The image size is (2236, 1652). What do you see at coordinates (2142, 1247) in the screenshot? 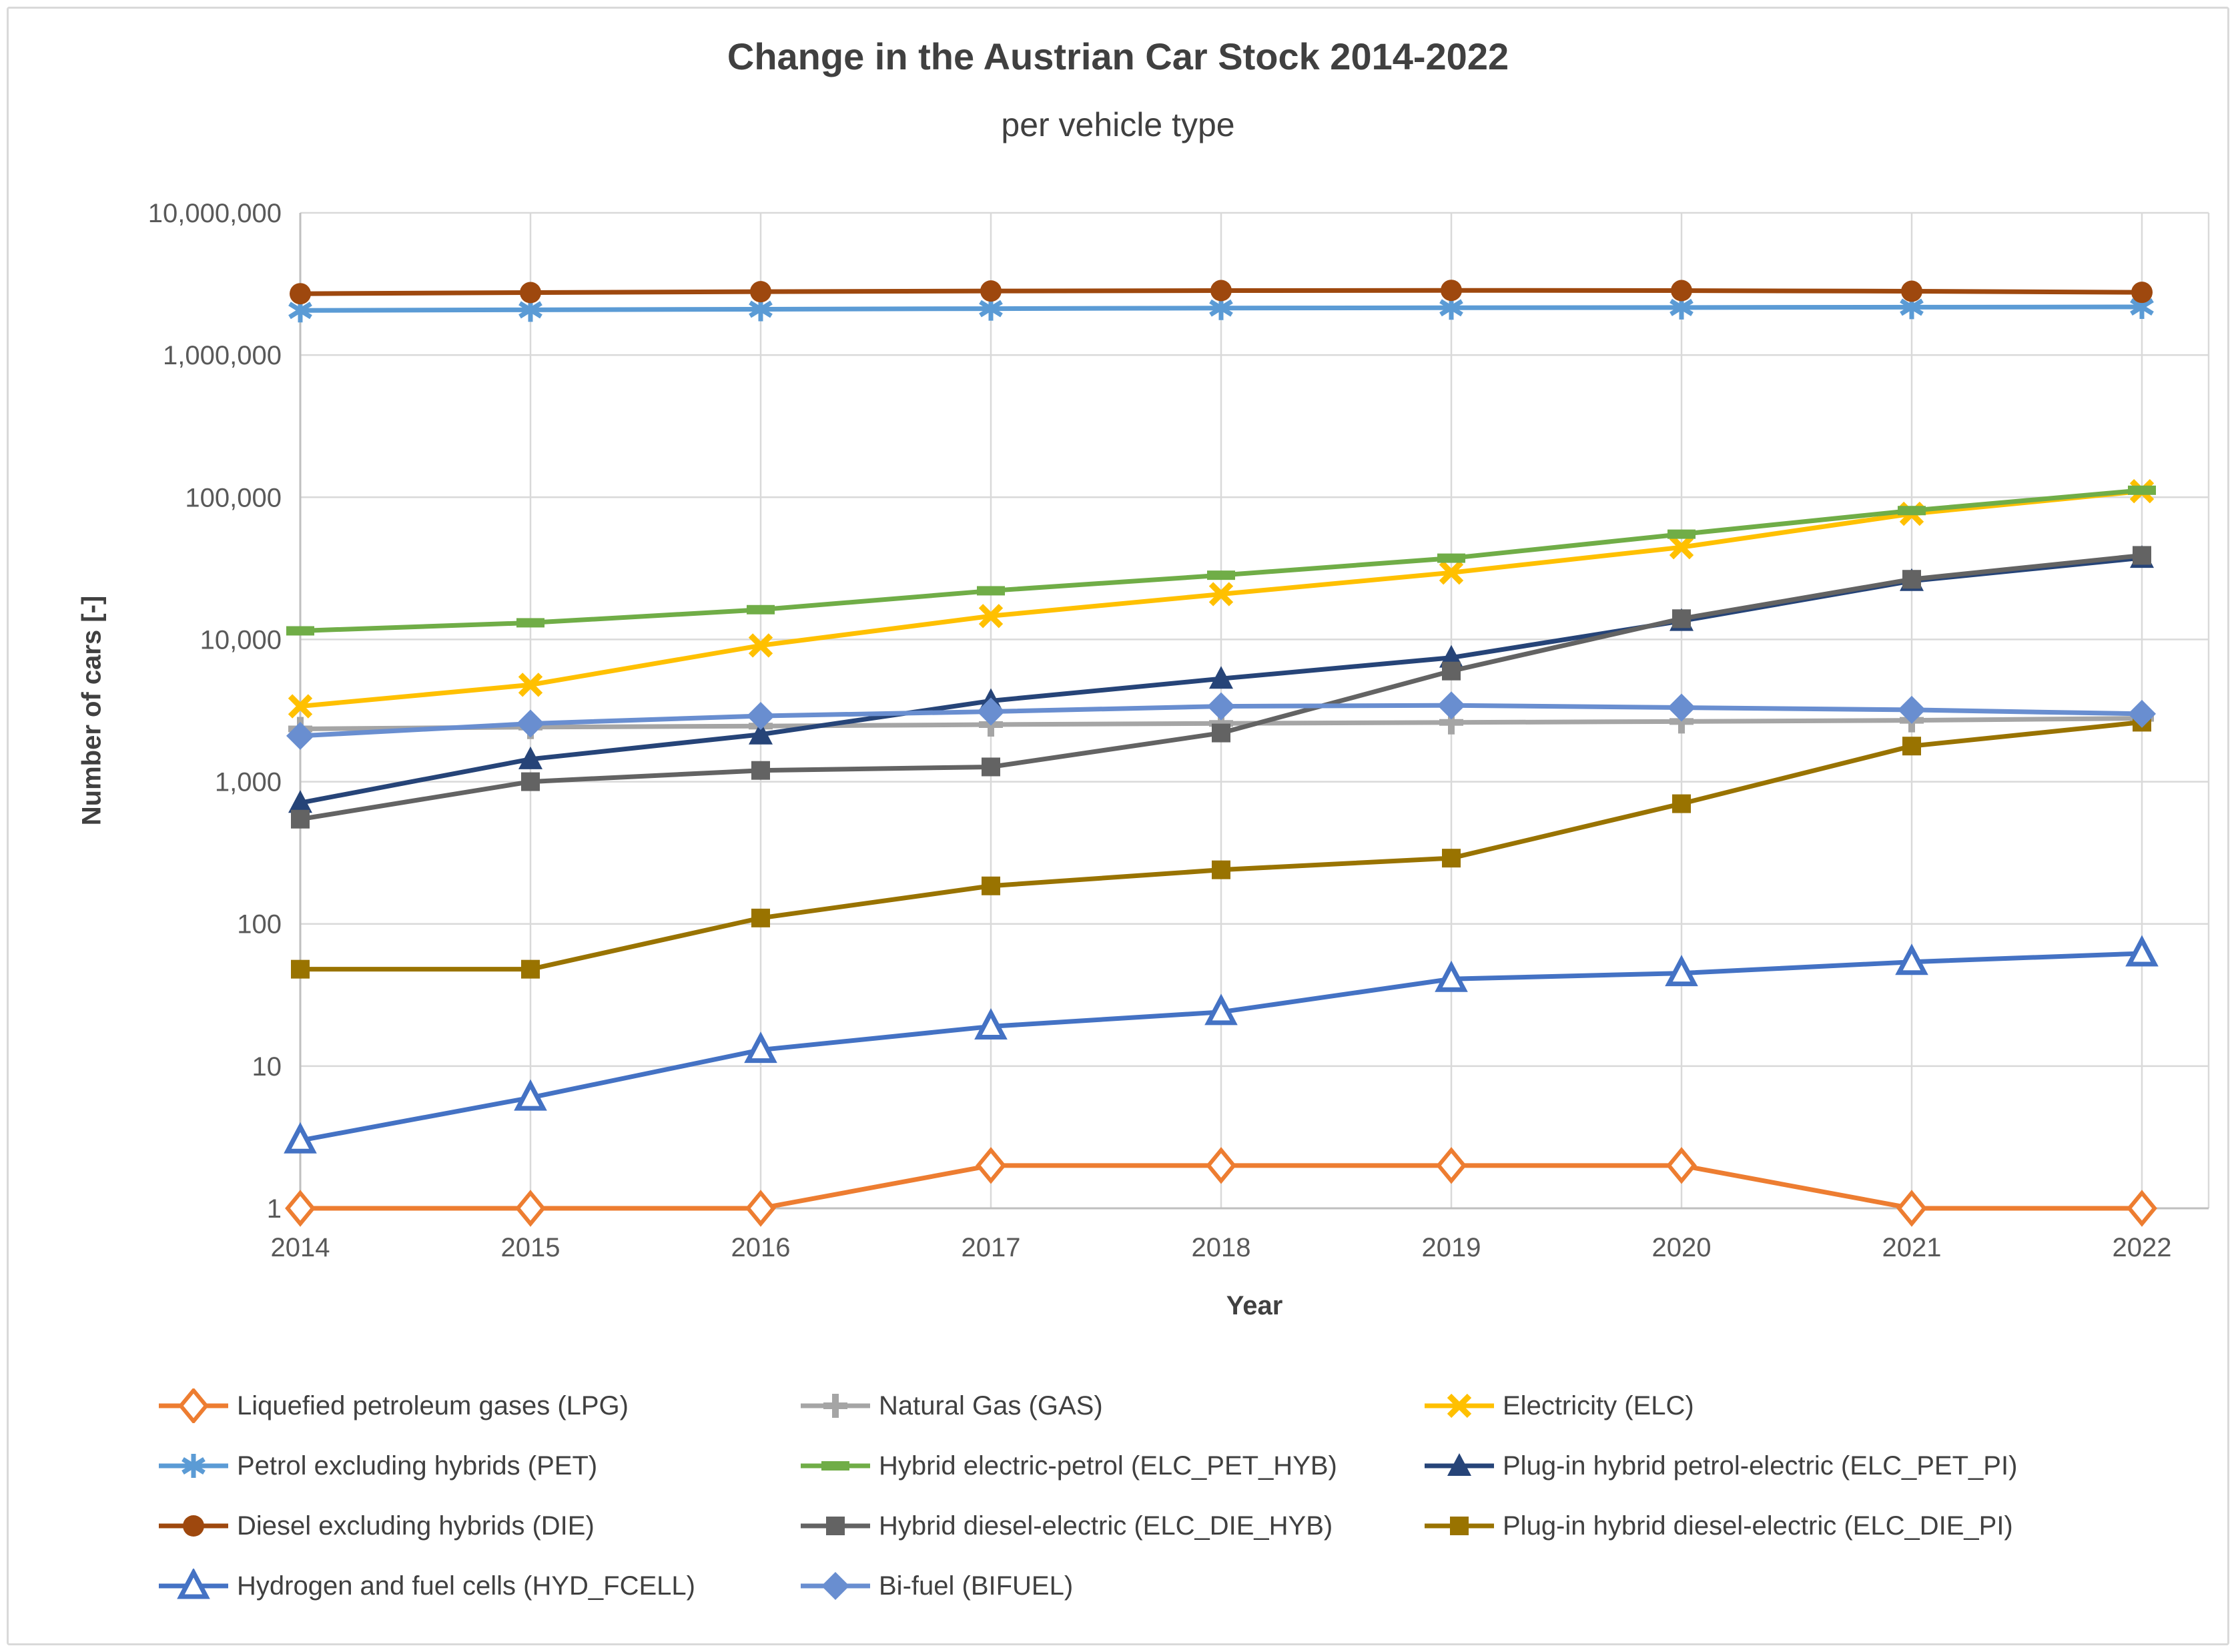
I see `x-tick-label: 2022` at bounding box center [2142, 1247].